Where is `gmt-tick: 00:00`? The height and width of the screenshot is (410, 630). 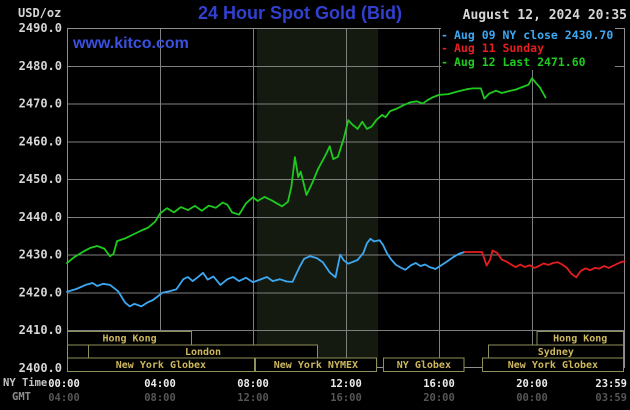
gmt-tick: 00:00 is located at coordinates (532, 398).